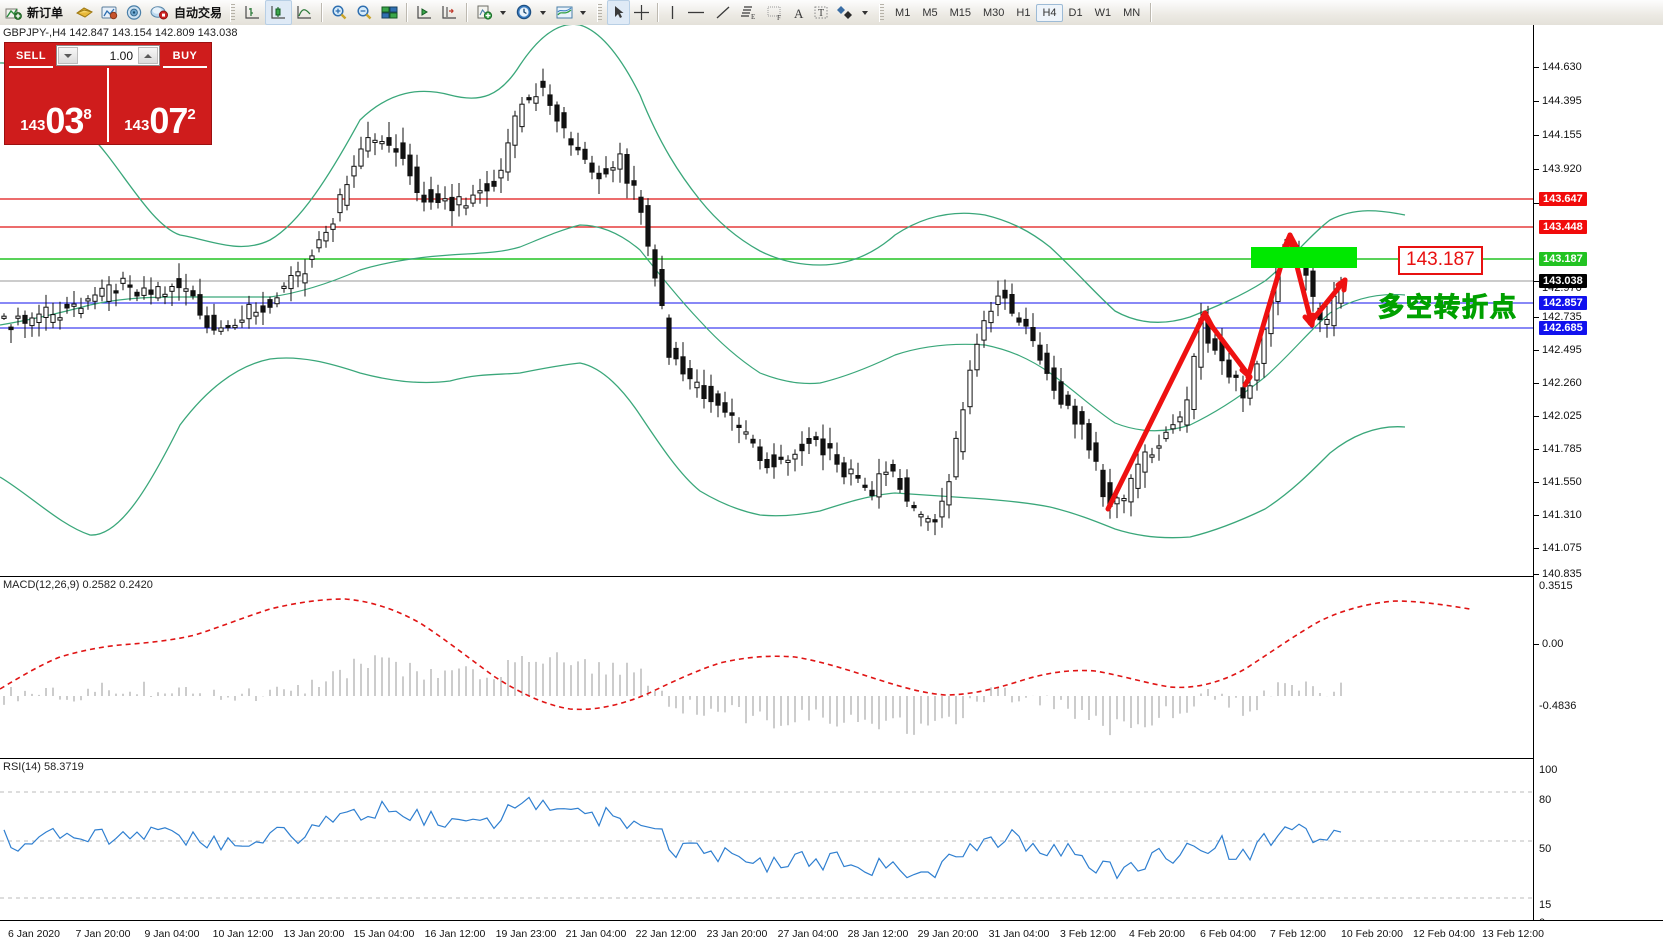  I want to click on equidistant-channel-button: F, so click(775, 12).